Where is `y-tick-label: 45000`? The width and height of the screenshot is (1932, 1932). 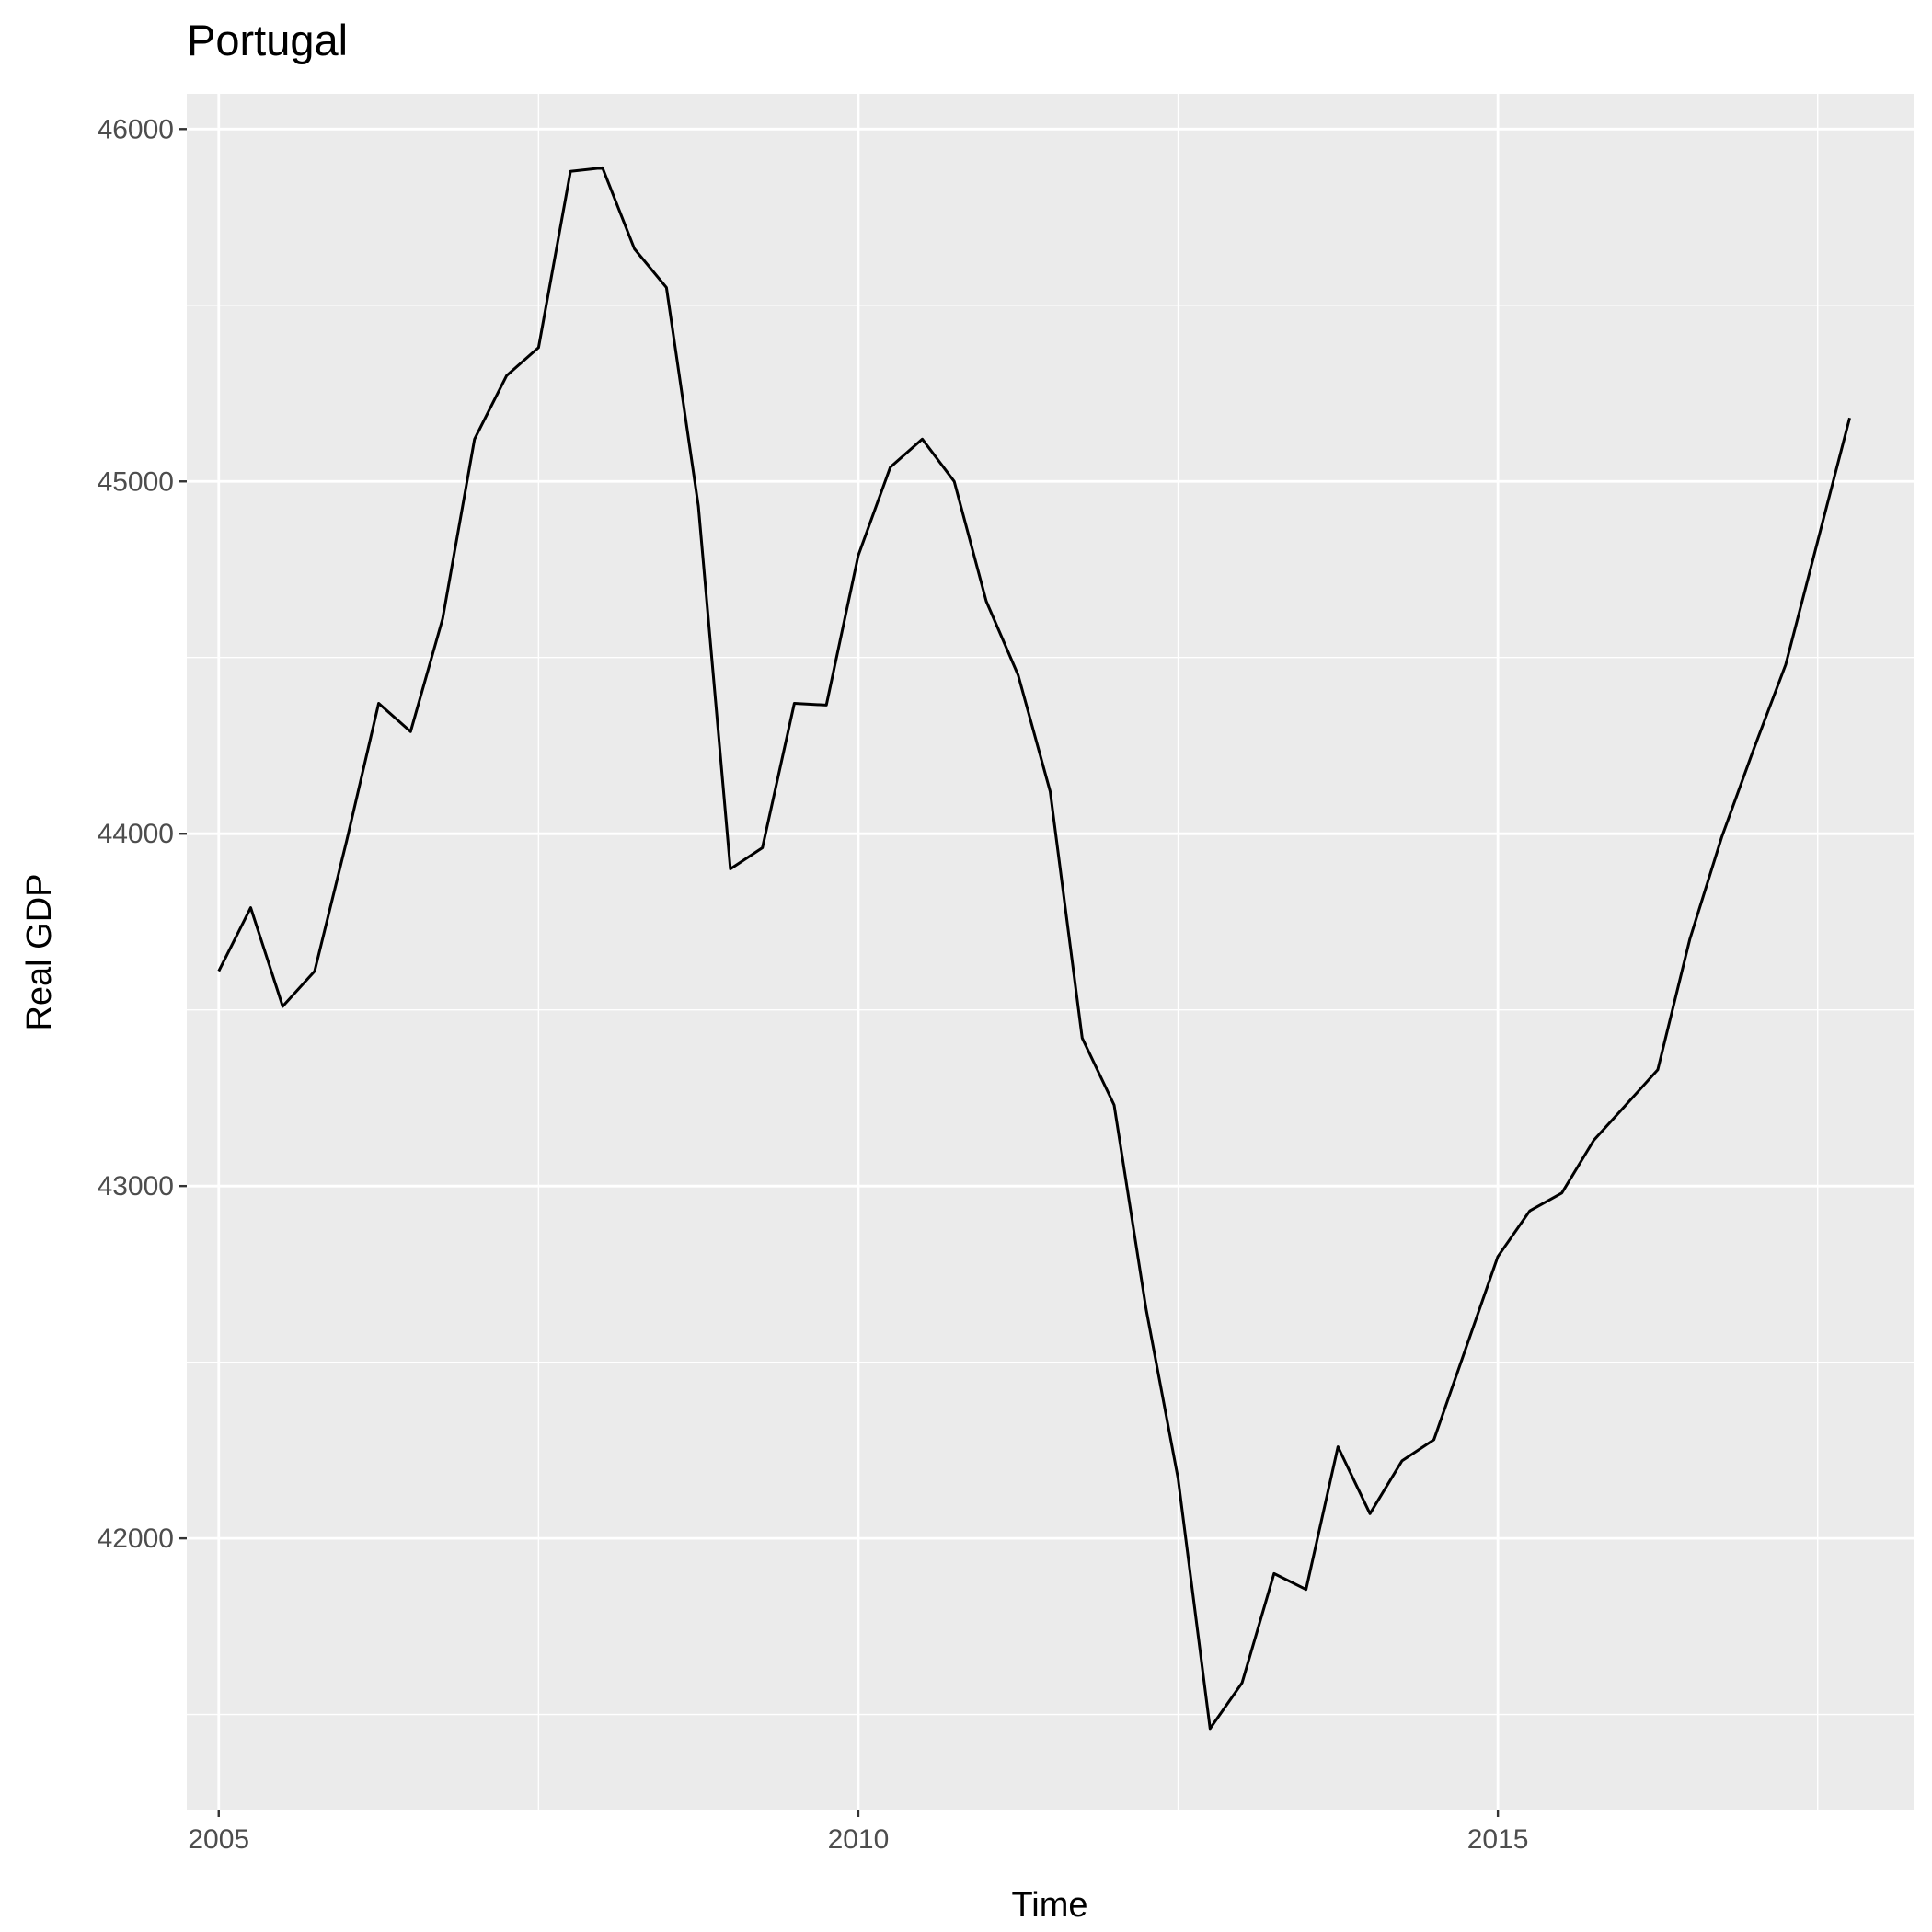
y-tick-label: 45000 is located at coordinates (136, 481).